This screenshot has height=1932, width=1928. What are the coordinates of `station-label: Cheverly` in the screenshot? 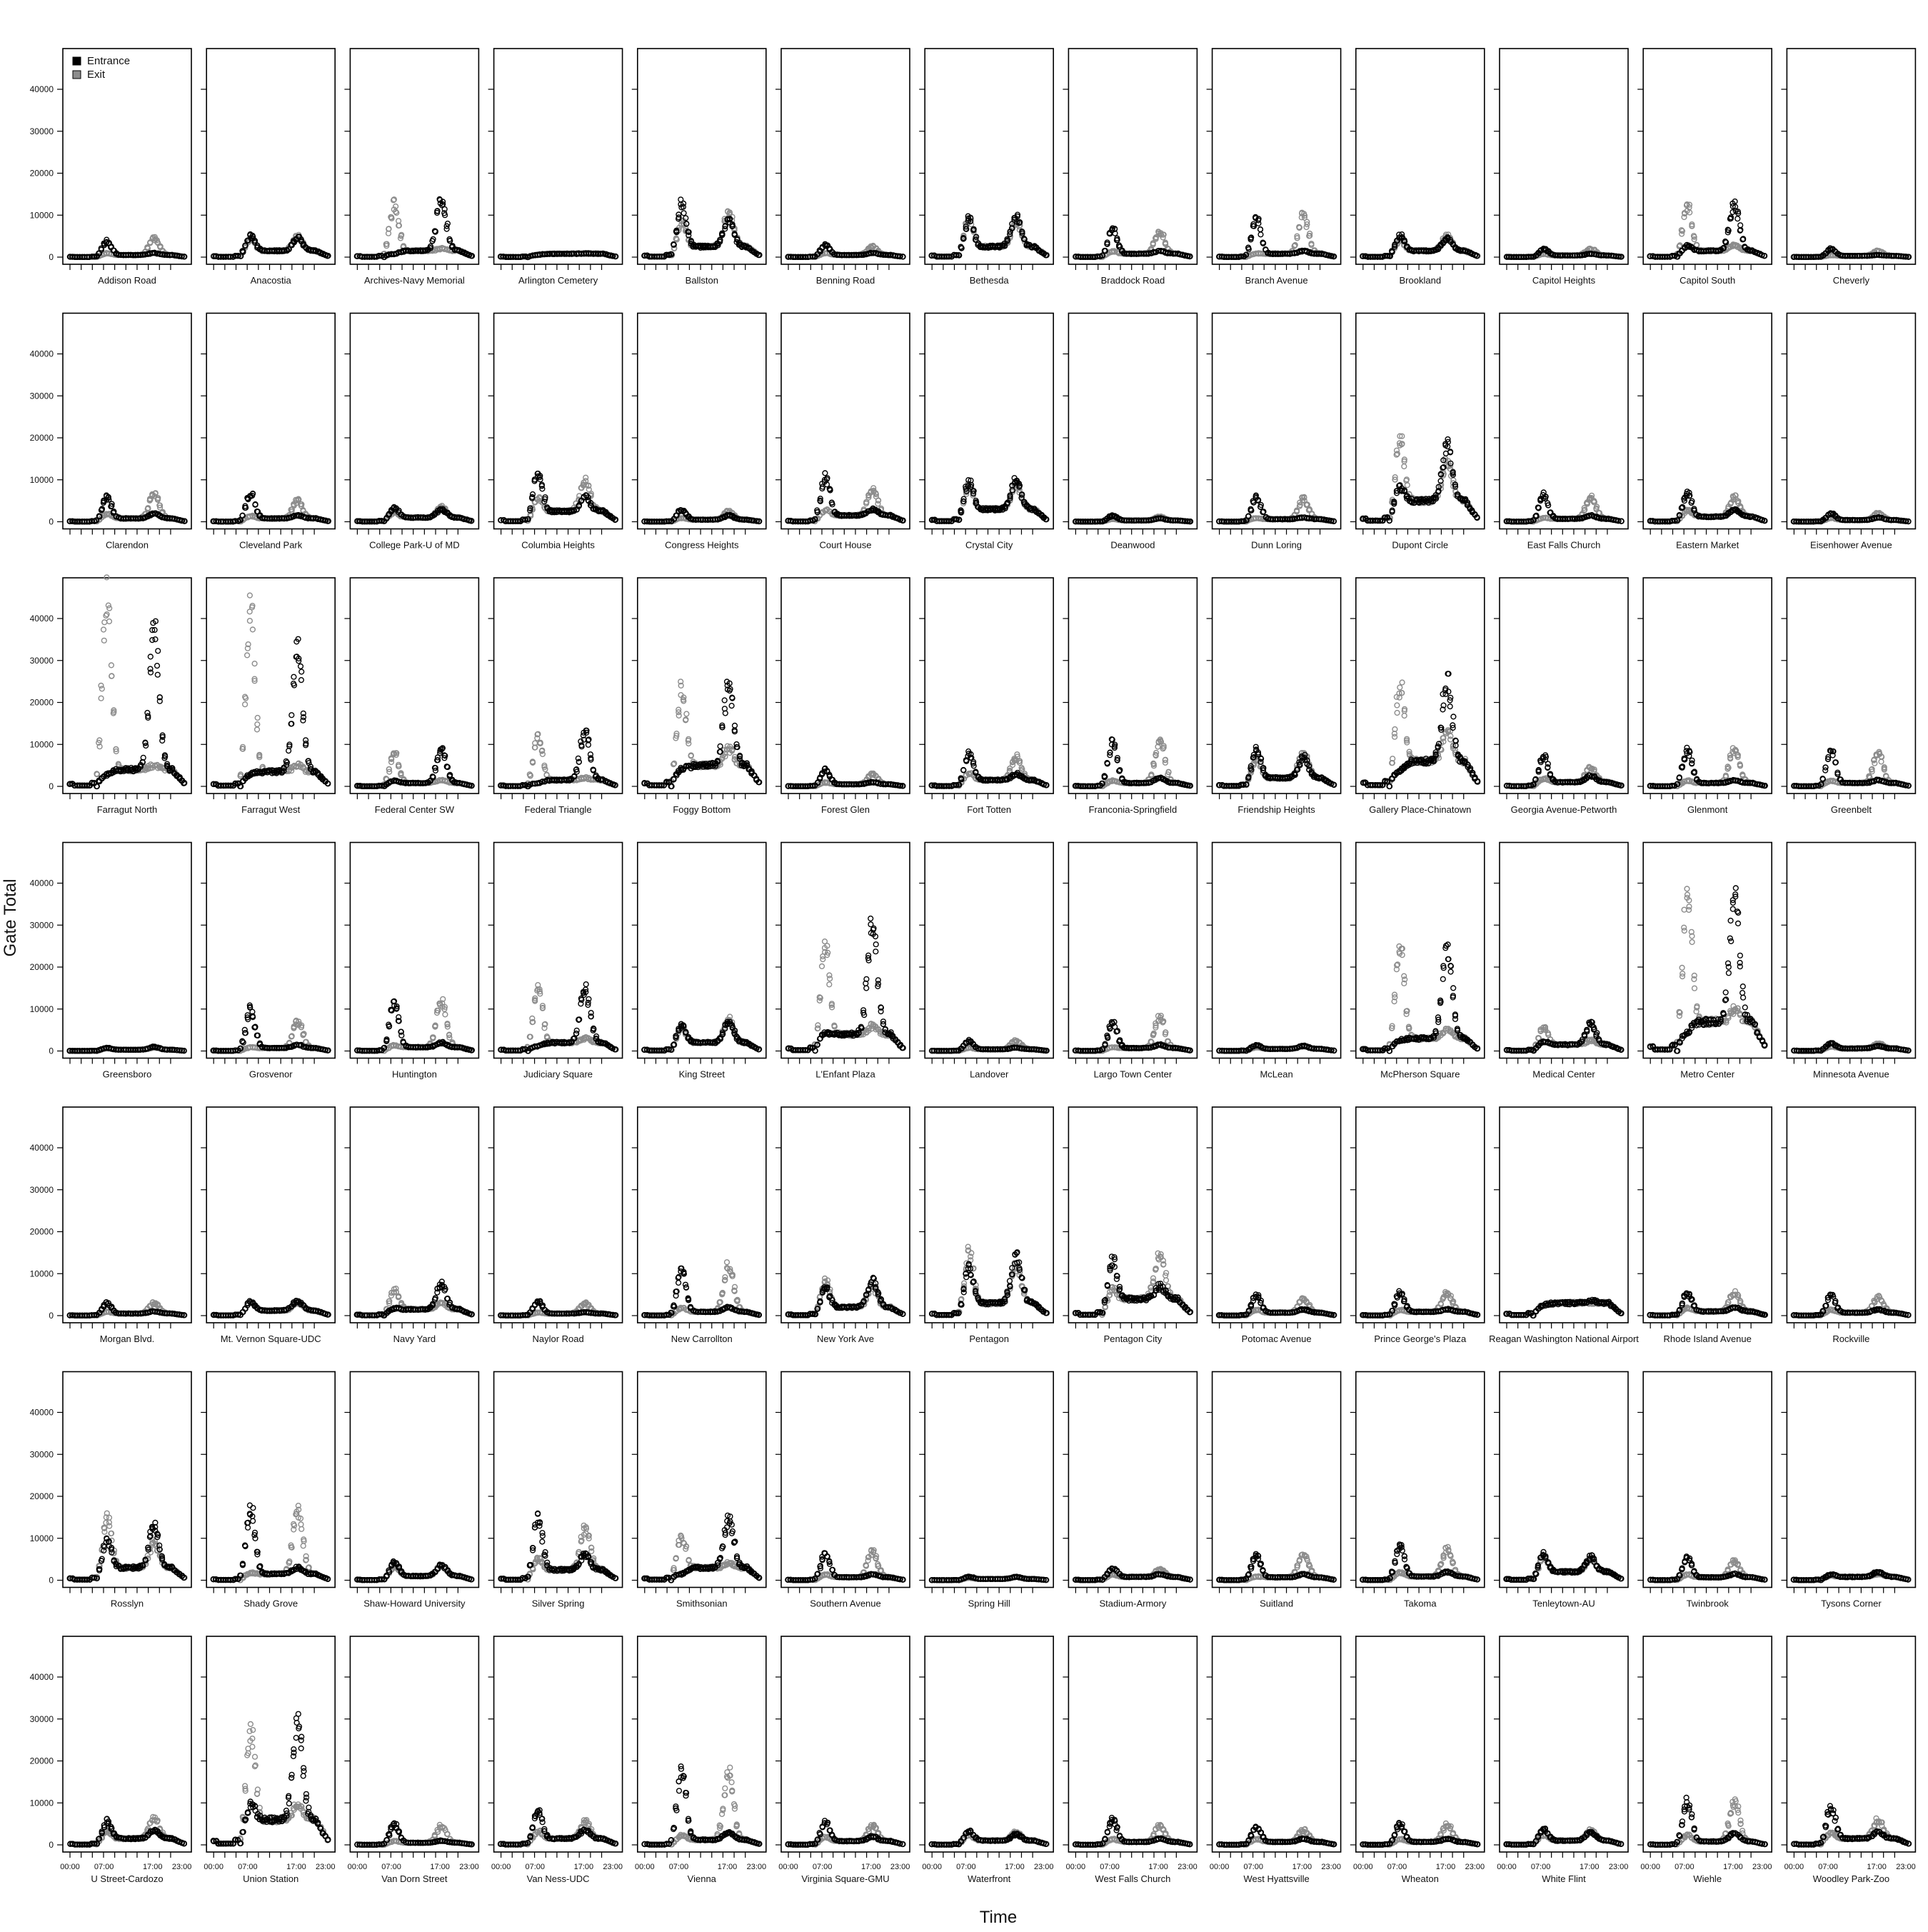 It's located at (1851, 280).